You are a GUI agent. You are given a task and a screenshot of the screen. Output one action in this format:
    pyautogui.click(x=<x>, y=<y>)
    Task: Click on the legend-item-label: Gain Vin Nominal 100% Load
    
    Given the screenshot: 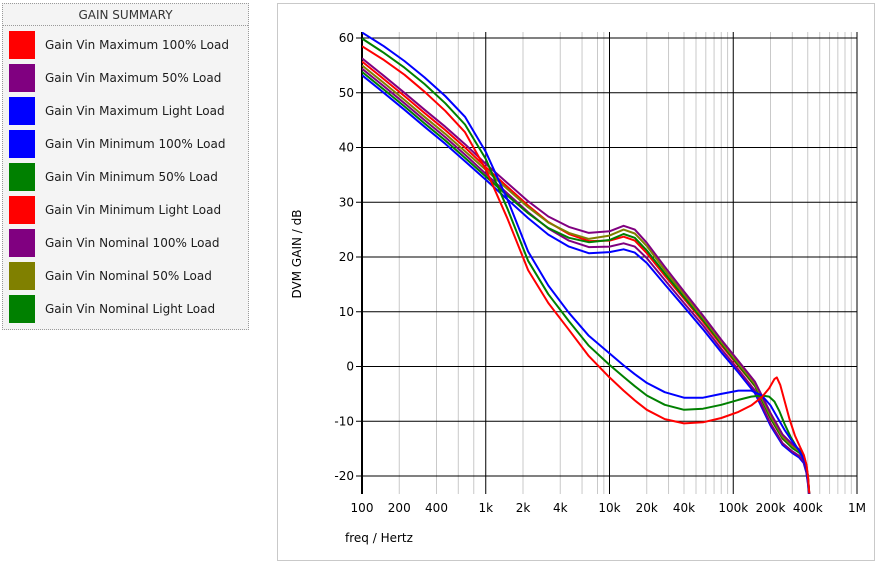 What is the action you would take?
    pyautogui.click(x=132, y=242)
    